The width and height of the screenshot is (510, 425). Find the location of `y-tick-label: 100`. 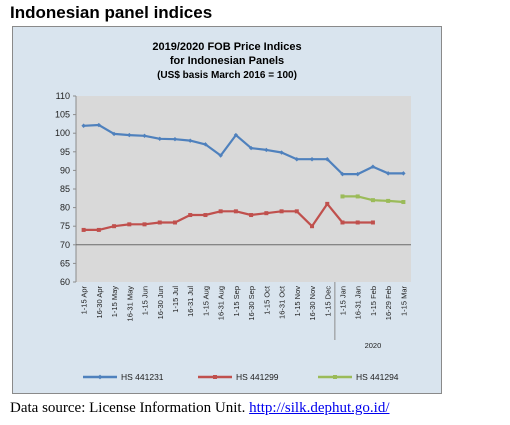

y-tick-label: 100 is located at coordinates (62, 133).